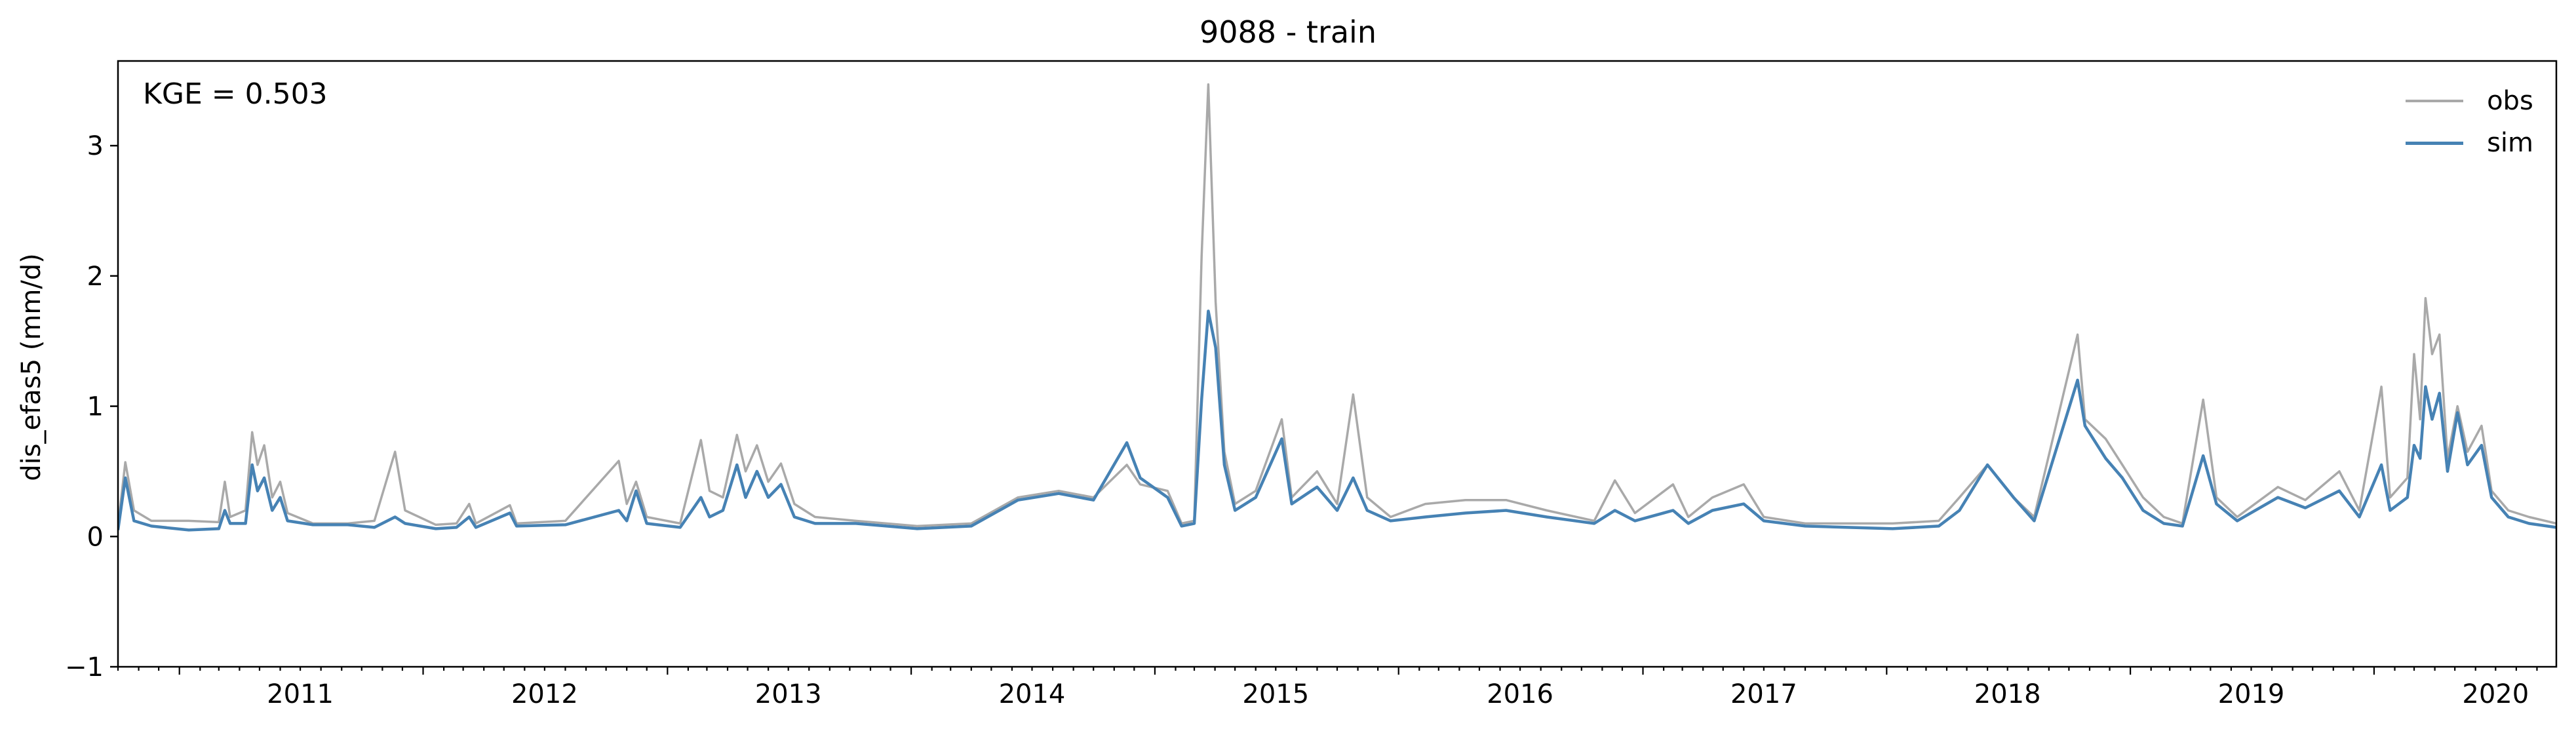  Describe the element at coordinates (2495, 694) in the screenshot. I see `x-tick-label: 2020` at that location.